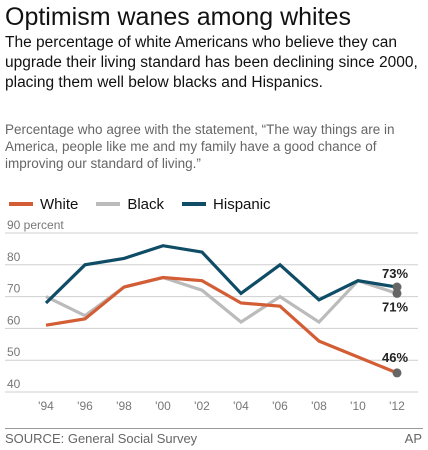 The width and height of the screenshot is (428, 450). I want to click on legend-item-hispanic: Hispanic, so click(226, 204).